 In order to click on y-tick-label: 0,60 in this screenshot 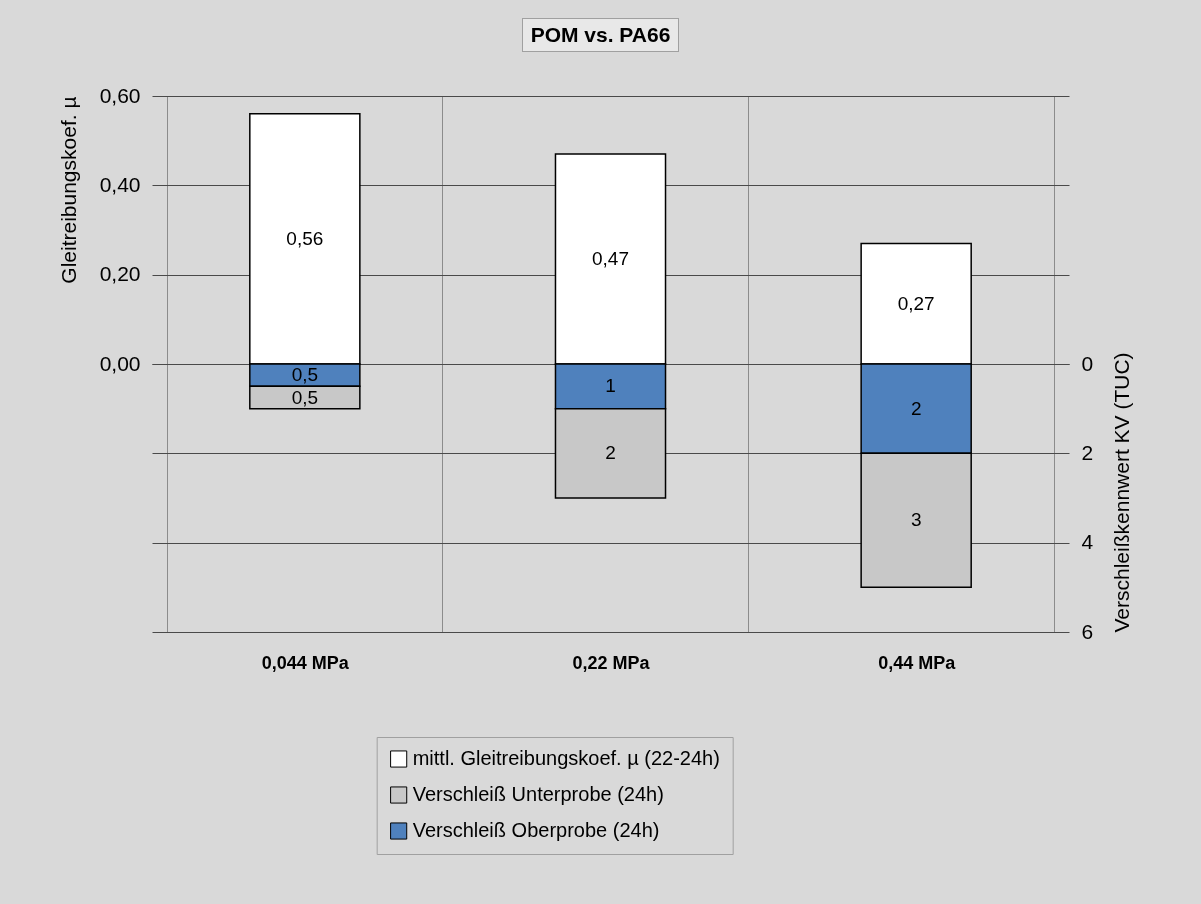, I will do `click(120, 95)`.